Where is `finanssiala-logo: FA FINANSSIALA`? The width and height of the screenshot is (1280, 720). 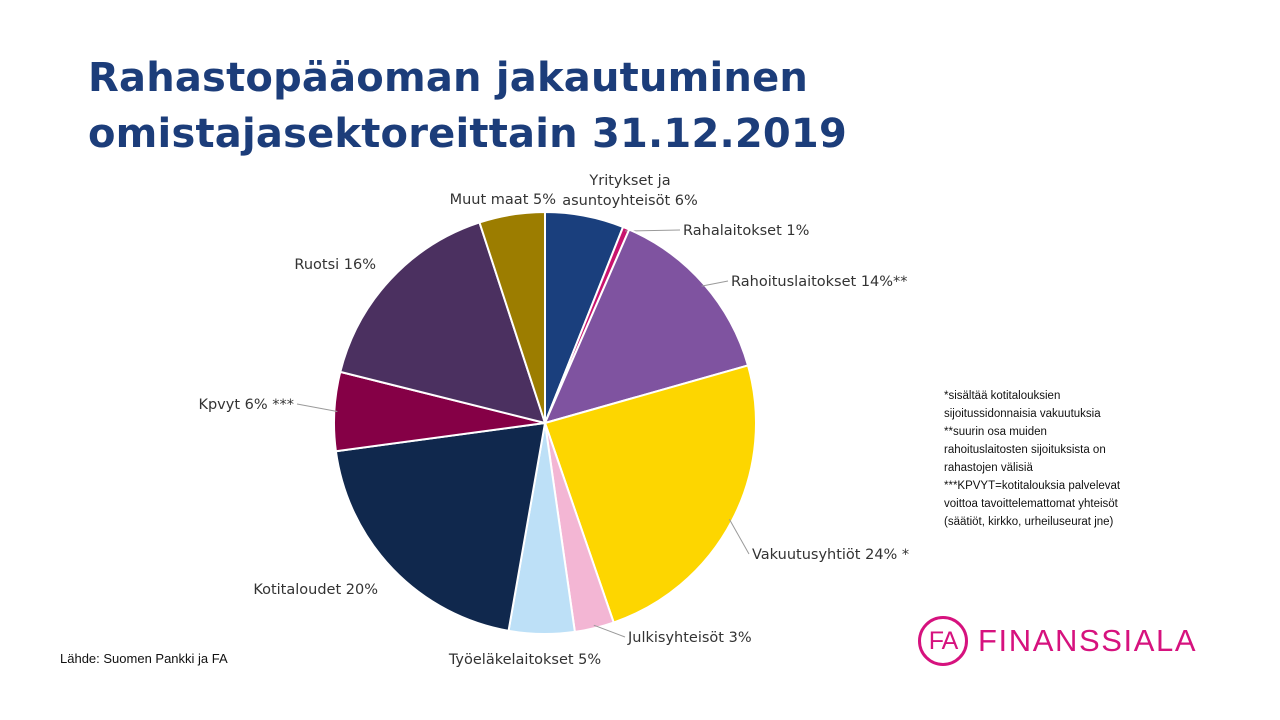
finanssiala-logo: FA FINANSSIALA is located at coordinates (1057, 641).